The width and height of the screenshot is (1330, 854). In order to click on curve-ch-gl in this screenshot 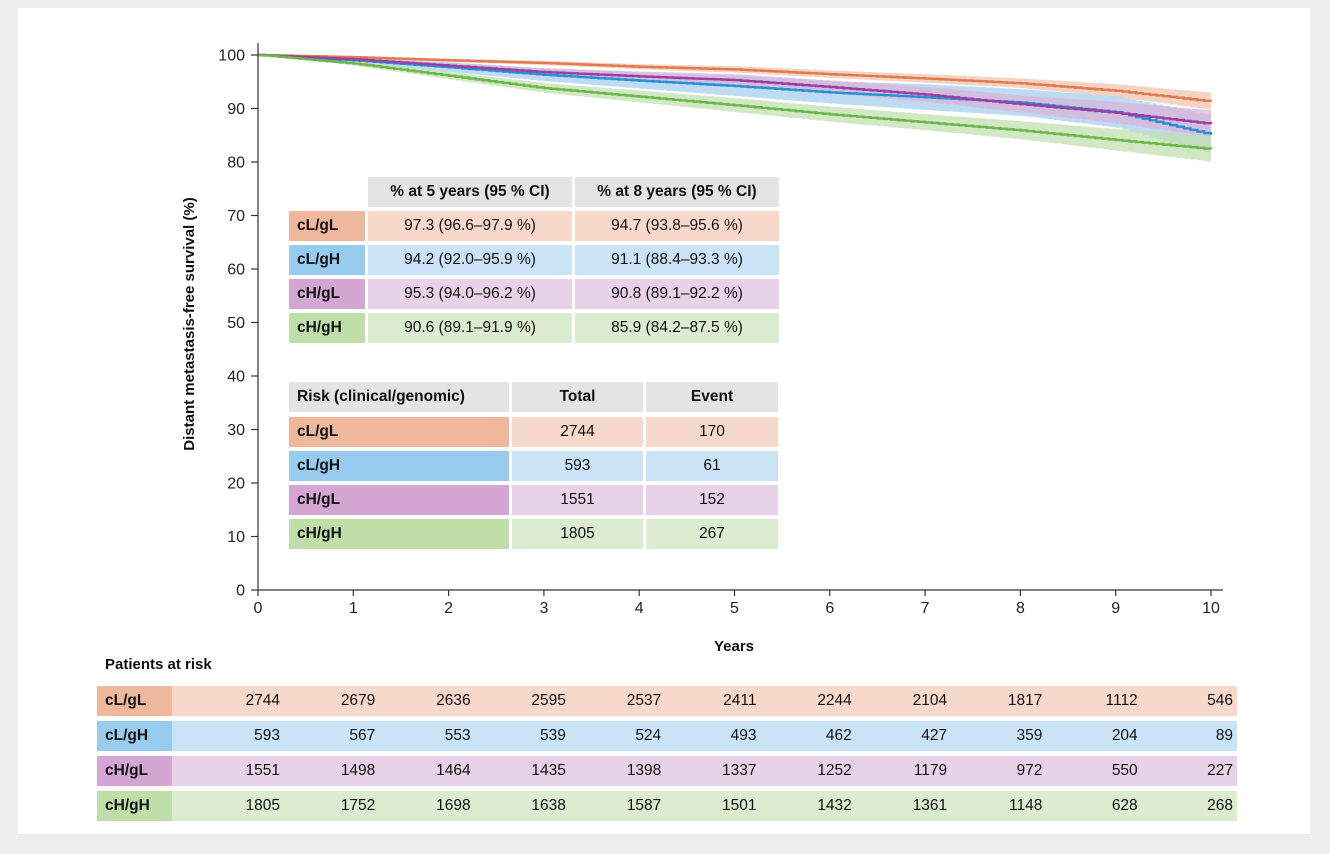, I will do `click(735, 89)`.